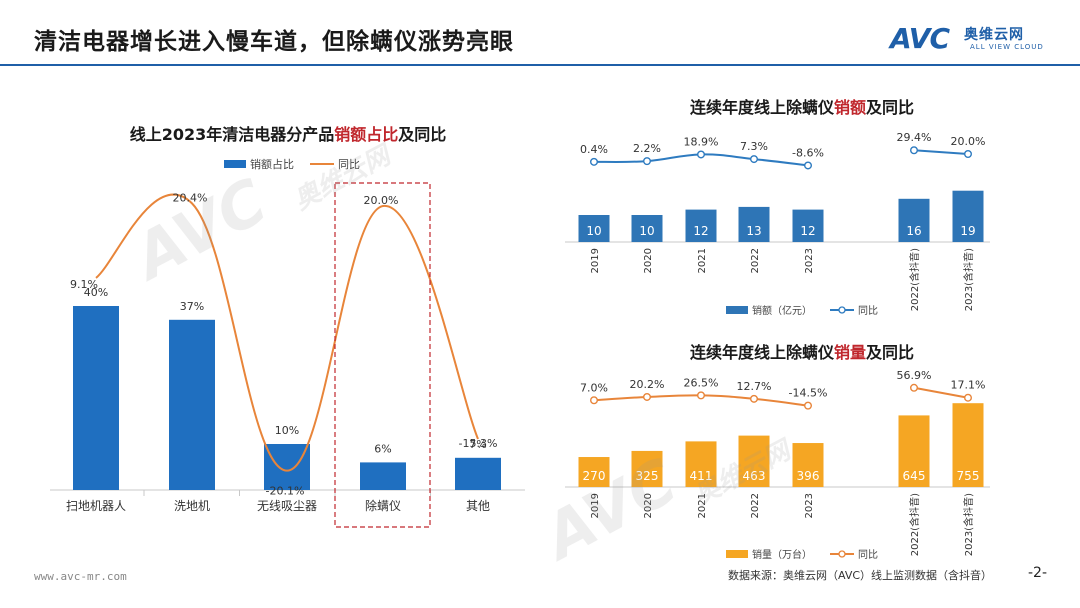 Image resolution: width=1080 pixels, height=608 pixels. I want to click on yoy-line, so click(941, 152).